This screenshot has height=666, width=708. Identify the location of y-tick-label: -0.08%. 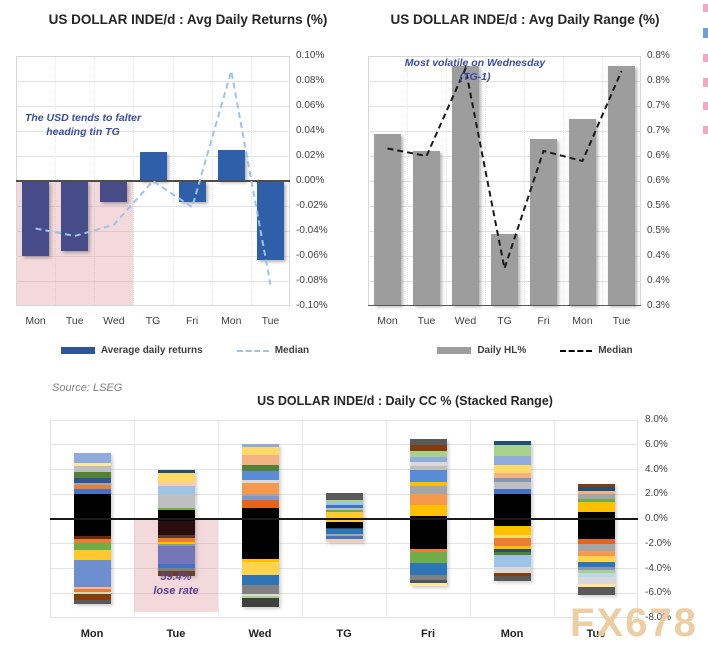
(312, 280).